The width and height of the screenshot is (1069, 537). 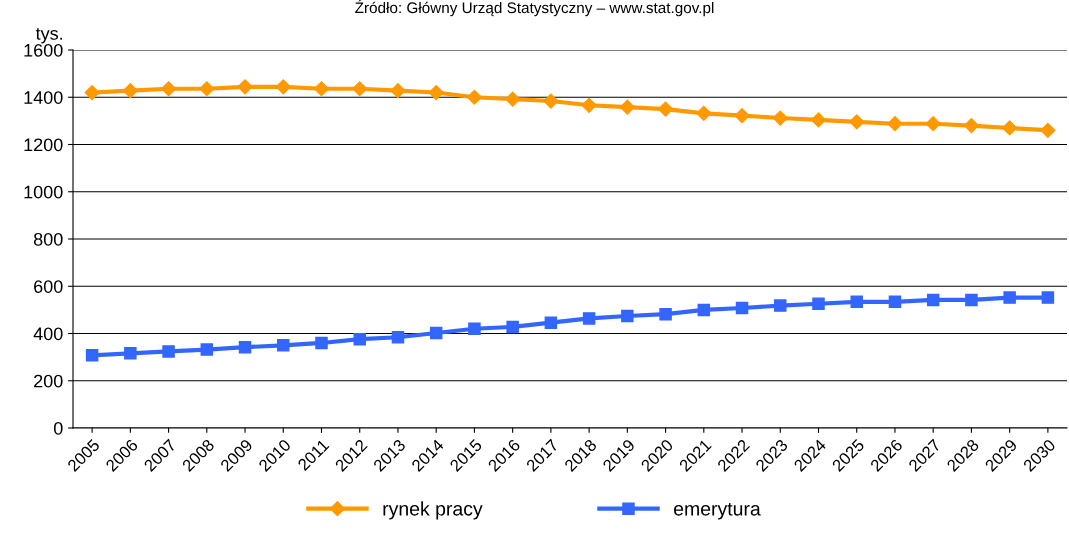 What do you see at coordinates (43, 97) in the screenshot?
I see `y-tick-label: 1400` at bounding box center [43, 97].